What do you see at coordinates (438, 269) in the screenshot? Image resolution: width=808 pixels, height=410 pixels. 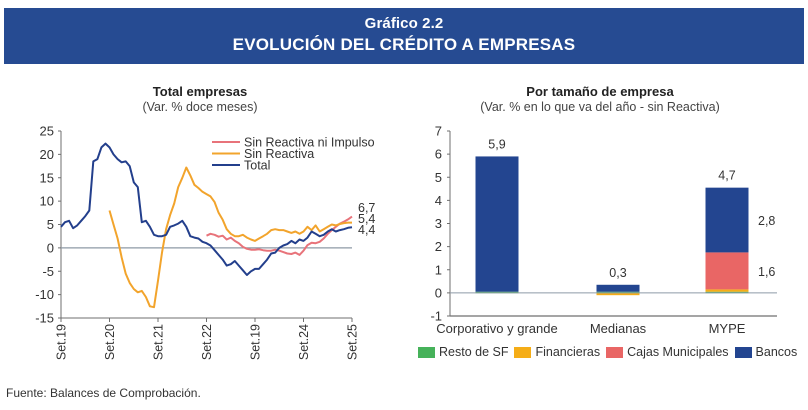 I see `y-tick-label: 1` at bounding box center [438, 269].